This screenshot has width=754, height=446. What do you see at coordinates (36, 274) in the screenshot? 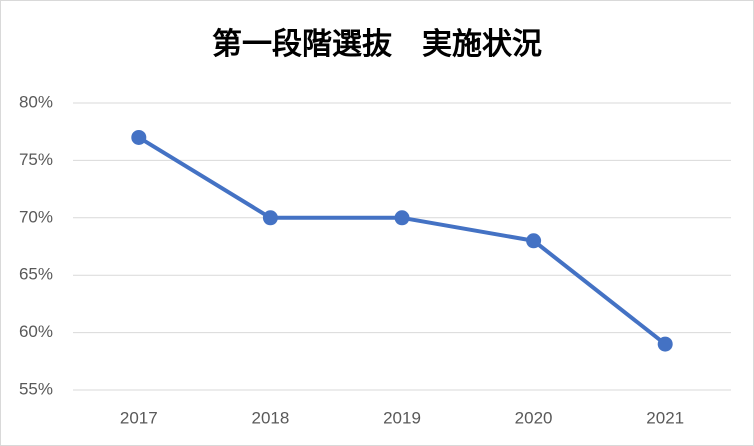
I see `y-tick-label: 65%` at bounding box center [36, 274].